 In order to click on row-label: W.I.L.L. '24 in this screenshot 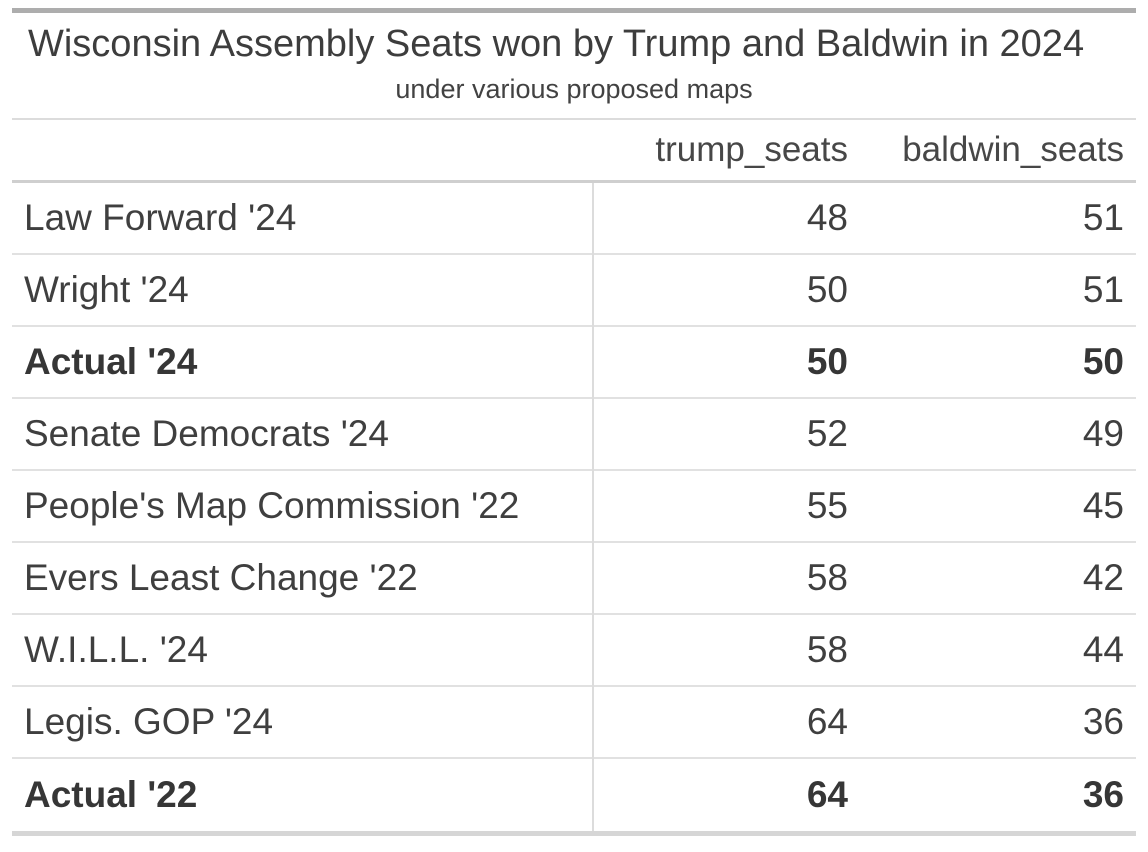, I will do `click(116, 649)`.